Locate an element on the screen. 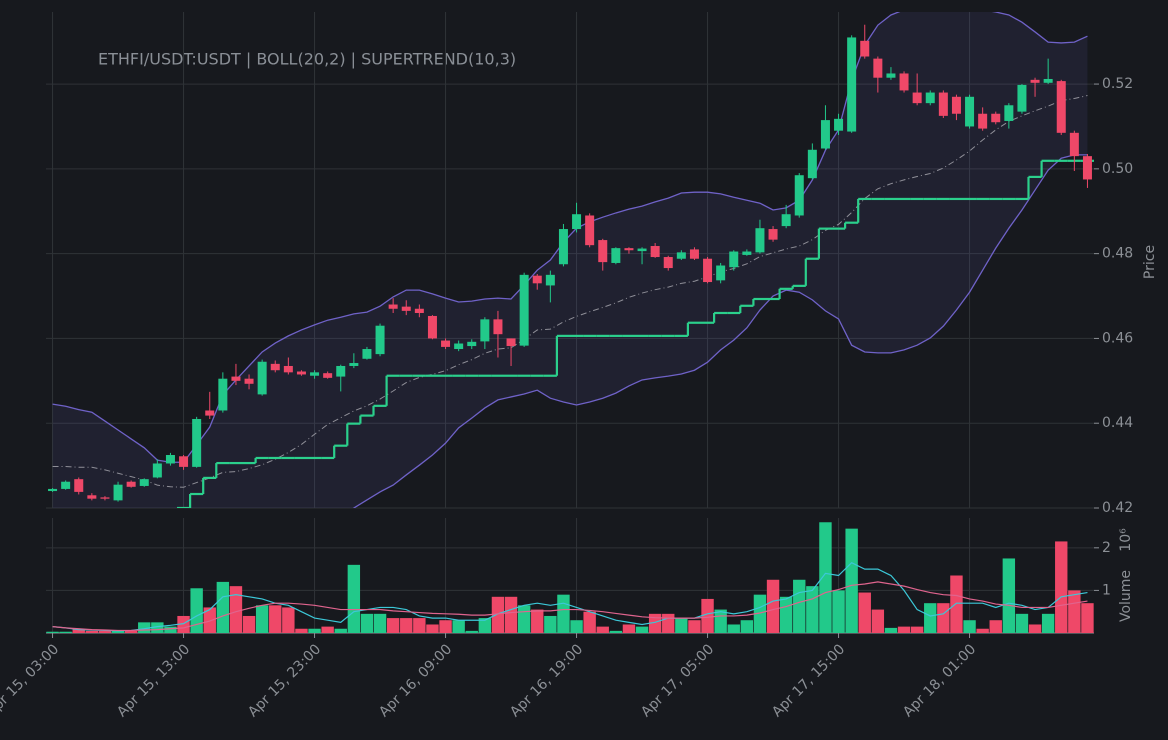  y-tick-label: 2 is located at coordinates (1106, 548).